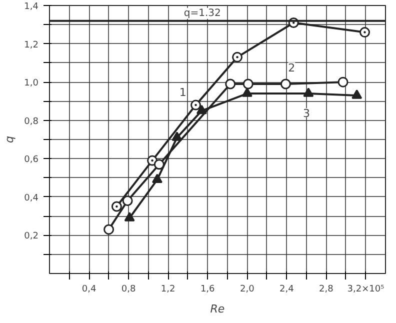 The width and height of the screenshot is (396, 323). What do you see at coordinates (202, 13) in the screenshot?
I see `ref-line-label: q=1.32` at bounding box center [202, 13].